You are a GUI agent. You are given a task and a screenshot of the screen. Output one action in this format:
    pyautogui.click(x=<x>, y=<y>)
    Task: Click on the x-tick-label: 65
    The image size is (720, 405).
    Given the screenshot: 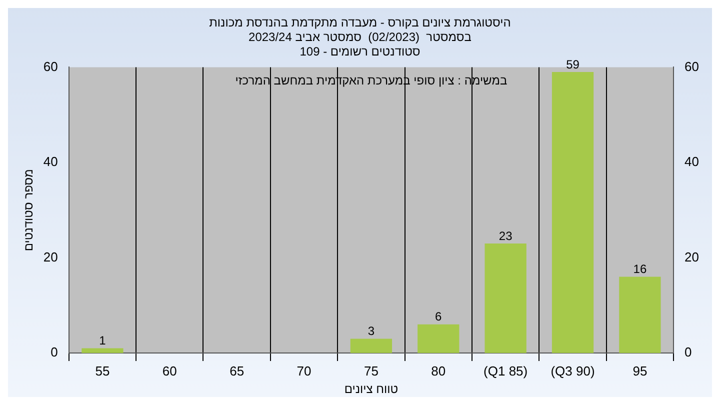 What is the action you would take?
    pyautogui.click(x=237, y=370)
    